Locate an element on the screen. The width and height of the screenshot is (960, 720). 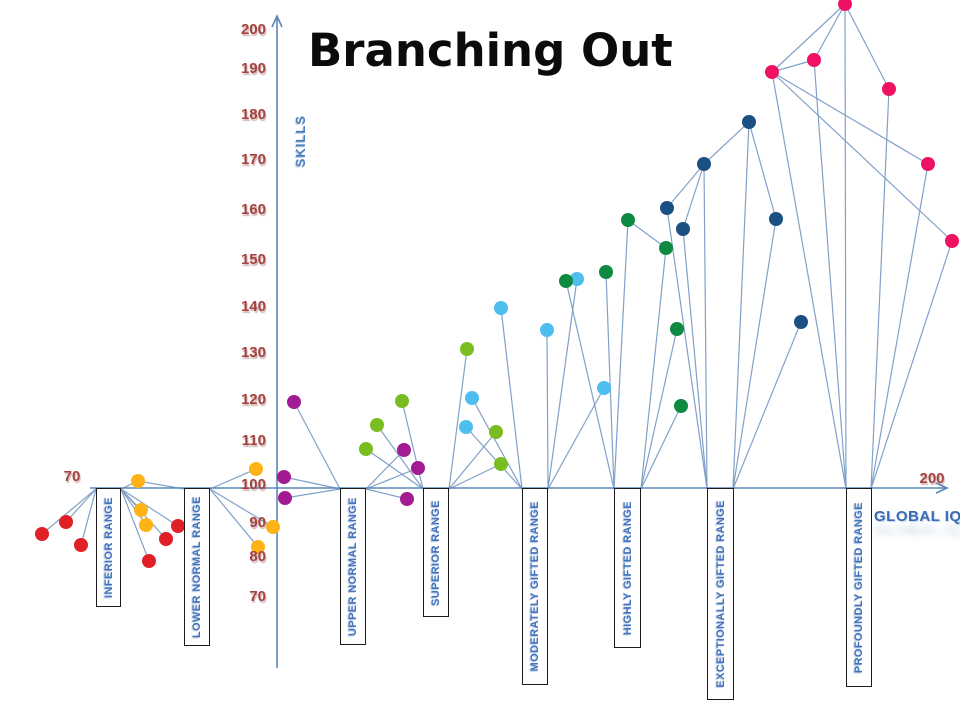
data-point-d4 is located at coordinates (149, 561).